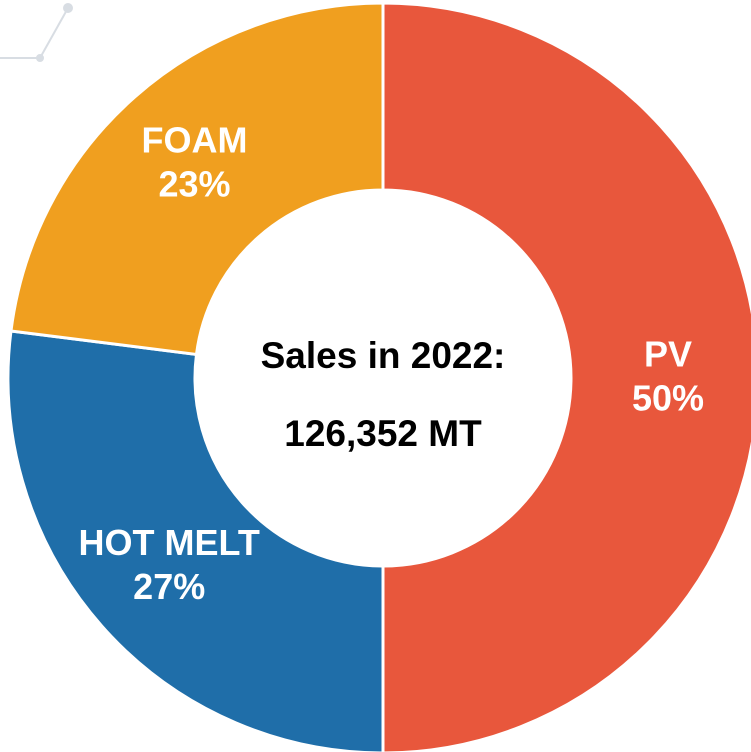 Image resolution: width=751 pixels, height=752 pixels. What do you see at coordinates (194, 184) in the screenshot?
I see `slice-value-label: 23%` at bounding box center [194, 184].